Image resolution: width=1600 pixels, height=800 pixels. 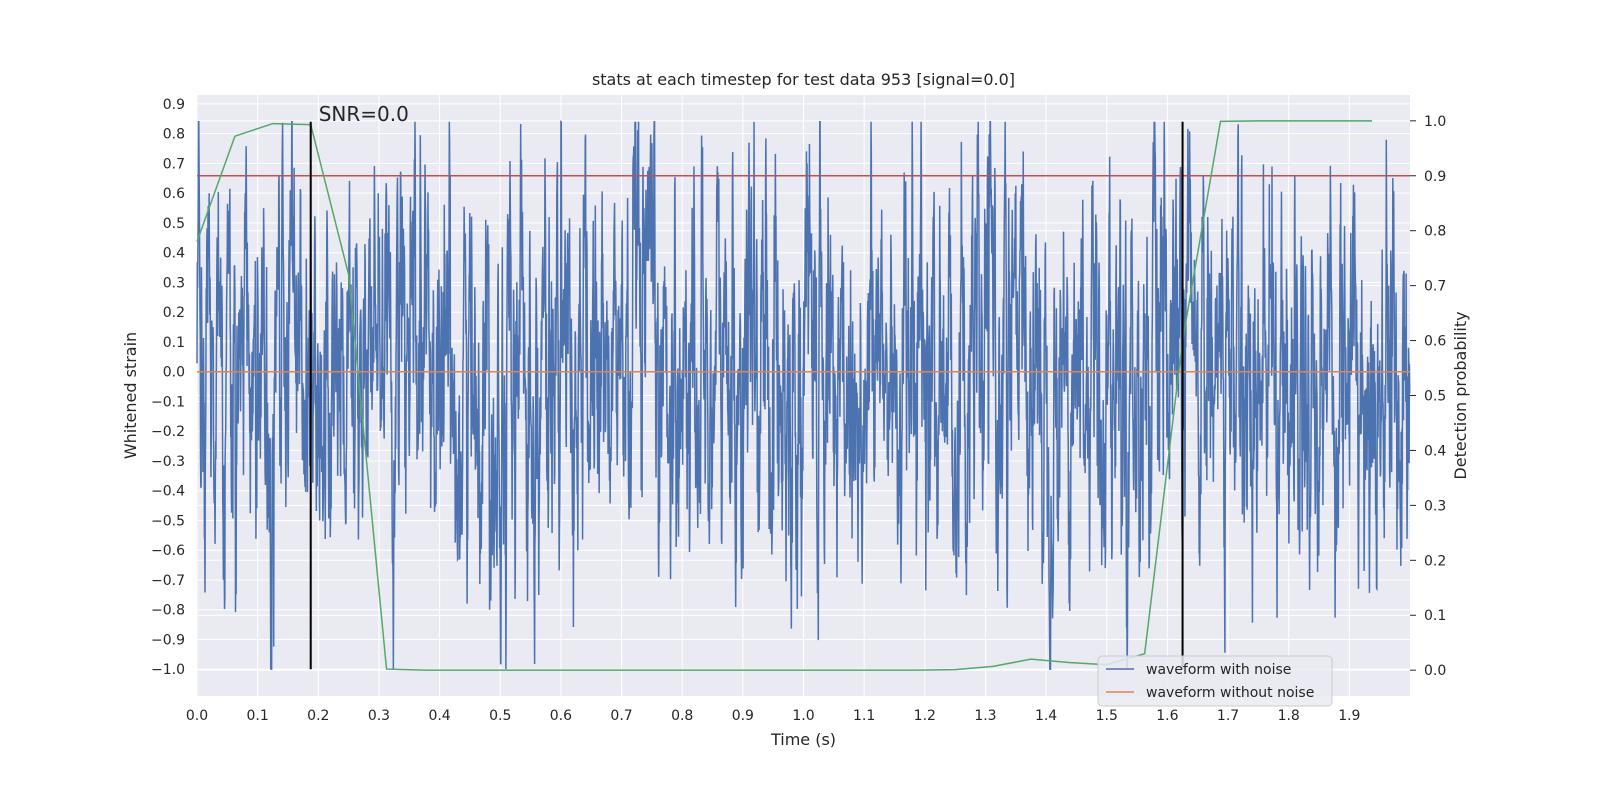 I want to click on right-axis-ticks: 1.0 0.9 0.8 0.7 0.6 0.5 0.4 0.3 0.2 0.1 0.0, so click(x=1428, y=396).